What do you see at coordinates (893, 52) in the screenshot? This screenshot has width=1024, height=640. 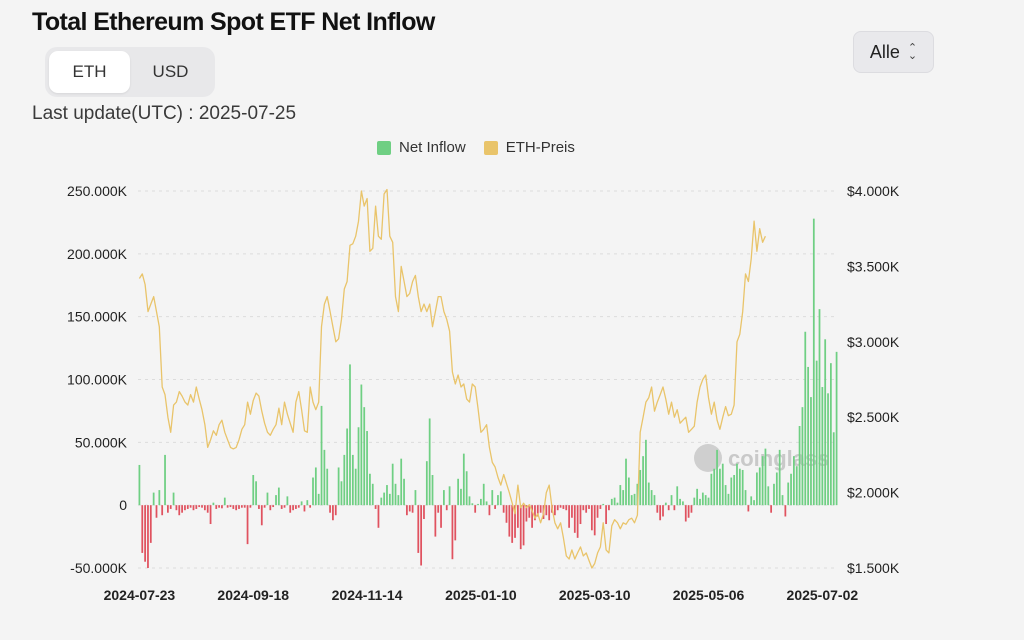 I see `time-range-select: Alle ⌃ ⌄` at bounding box center [893, 52].